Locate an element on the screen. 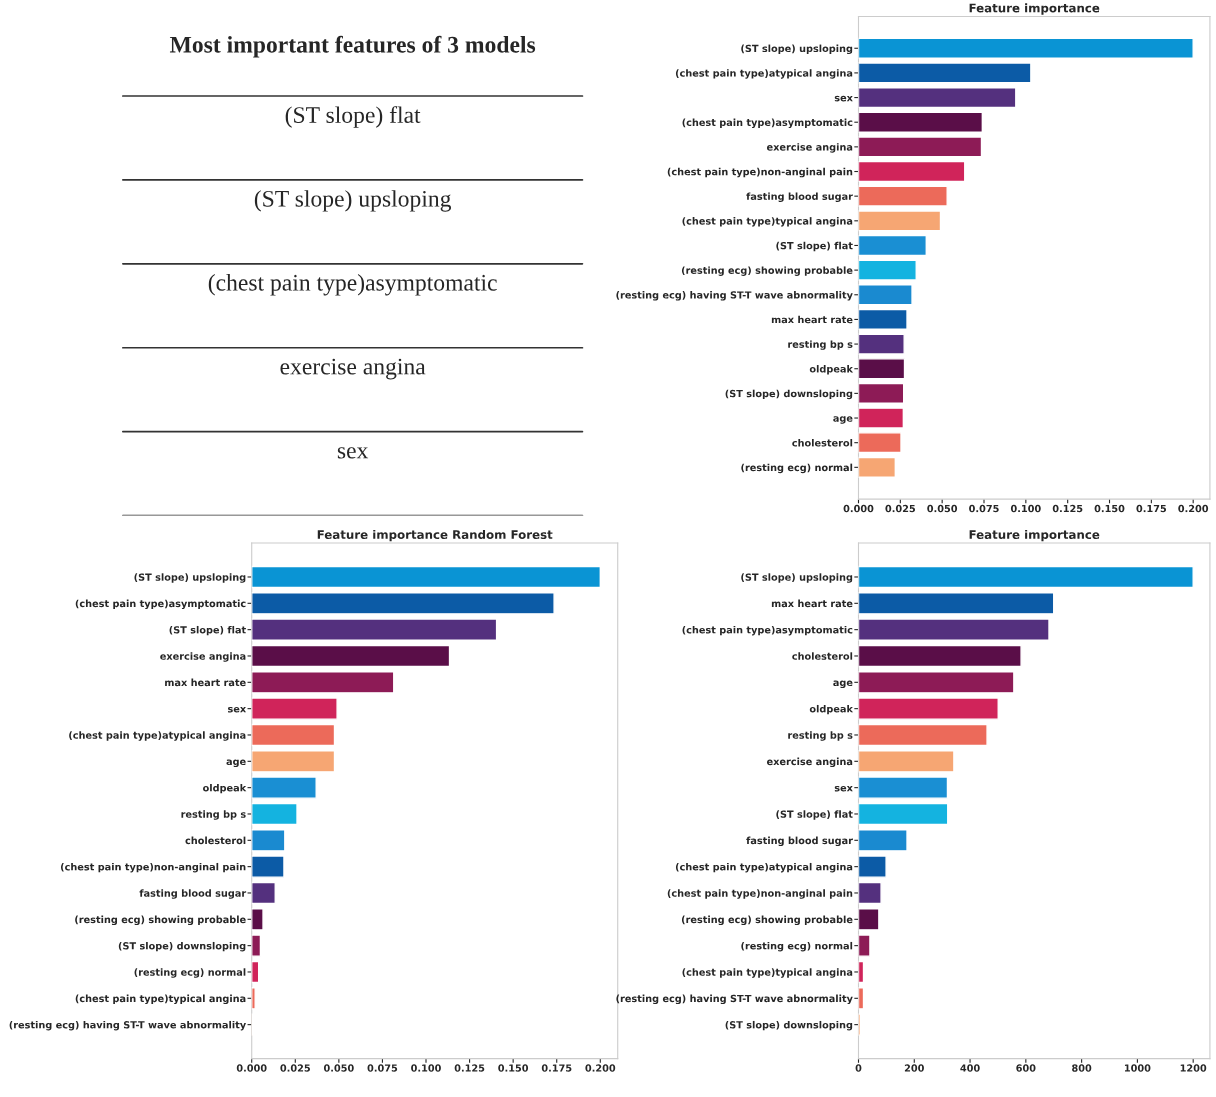 The height and width of the screenshot is (1097, 1216). x-tick-label: 800 is located at coordinates (1082, 1068).